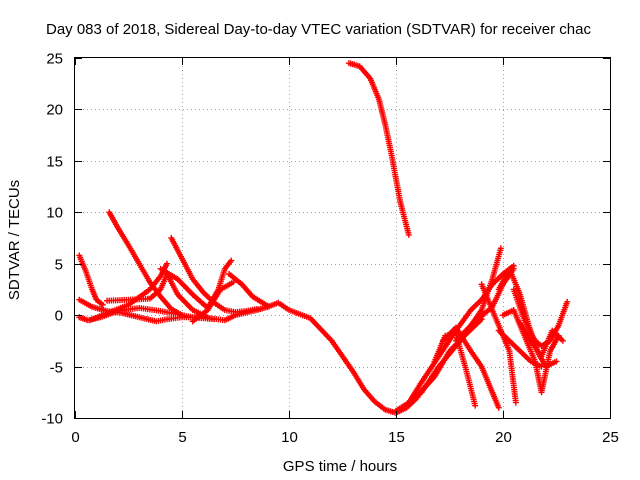  Describe the element at coordinates (340, 466) in the screenshot. I see `x-axis-label: GPS time / hours` at that location.